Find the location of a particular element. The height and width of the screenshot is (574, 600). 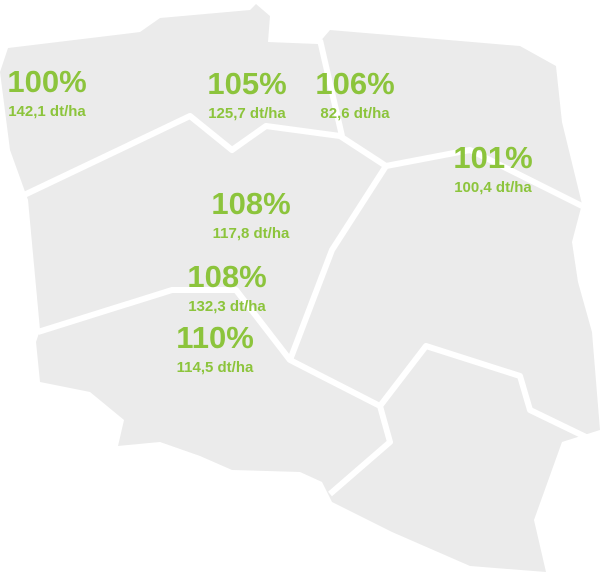

region-yield: 114,5 dt/ha is located at coordinates (215, 367).